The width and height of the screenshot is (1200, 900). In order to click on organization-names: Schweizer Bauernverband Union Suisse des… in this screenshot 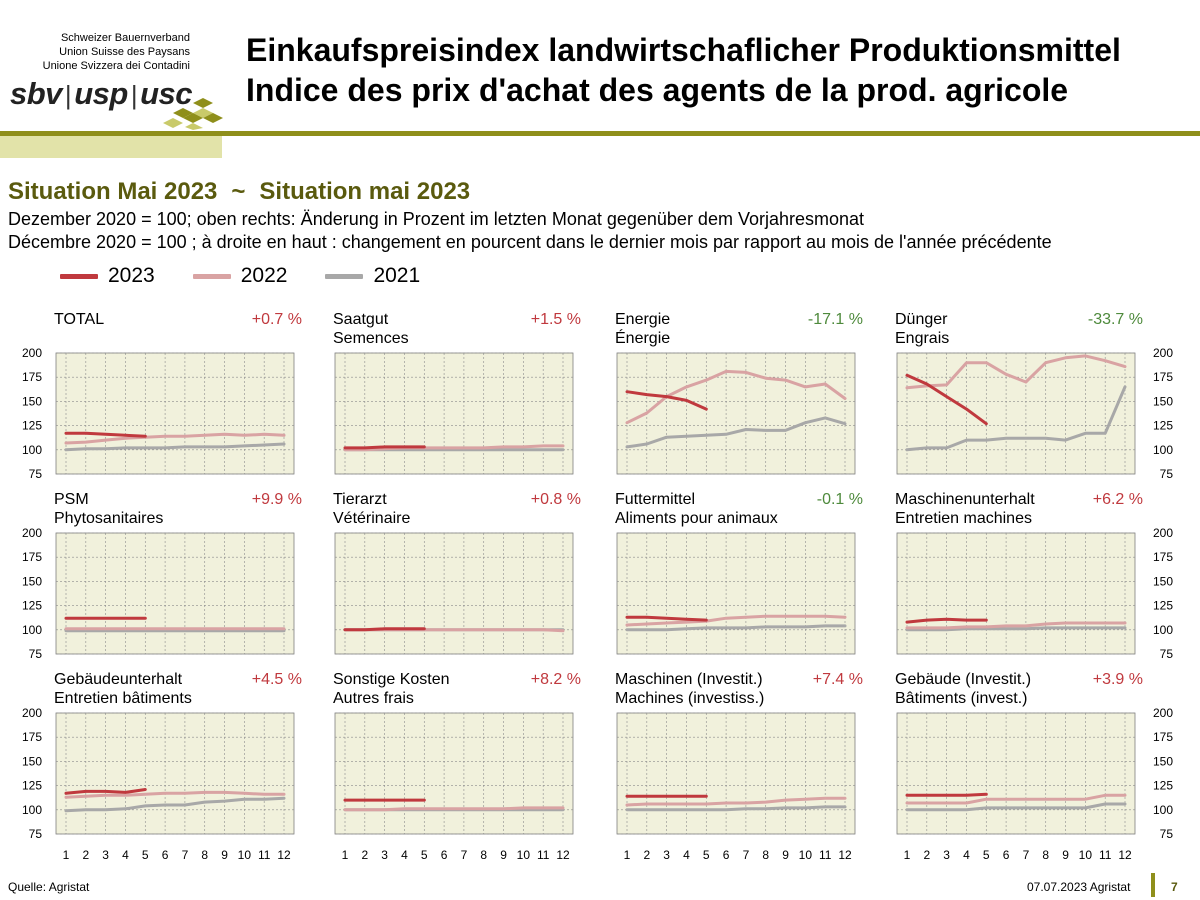, I will do `click(99, 52)`.